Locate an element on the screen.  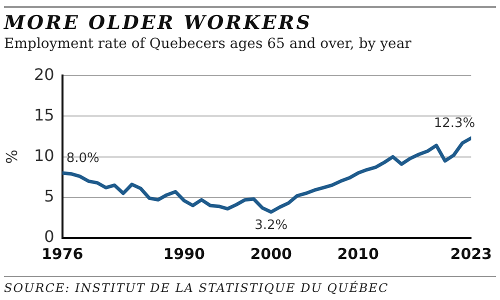
annotation: 3.2% is located at coordinates (271, 225).